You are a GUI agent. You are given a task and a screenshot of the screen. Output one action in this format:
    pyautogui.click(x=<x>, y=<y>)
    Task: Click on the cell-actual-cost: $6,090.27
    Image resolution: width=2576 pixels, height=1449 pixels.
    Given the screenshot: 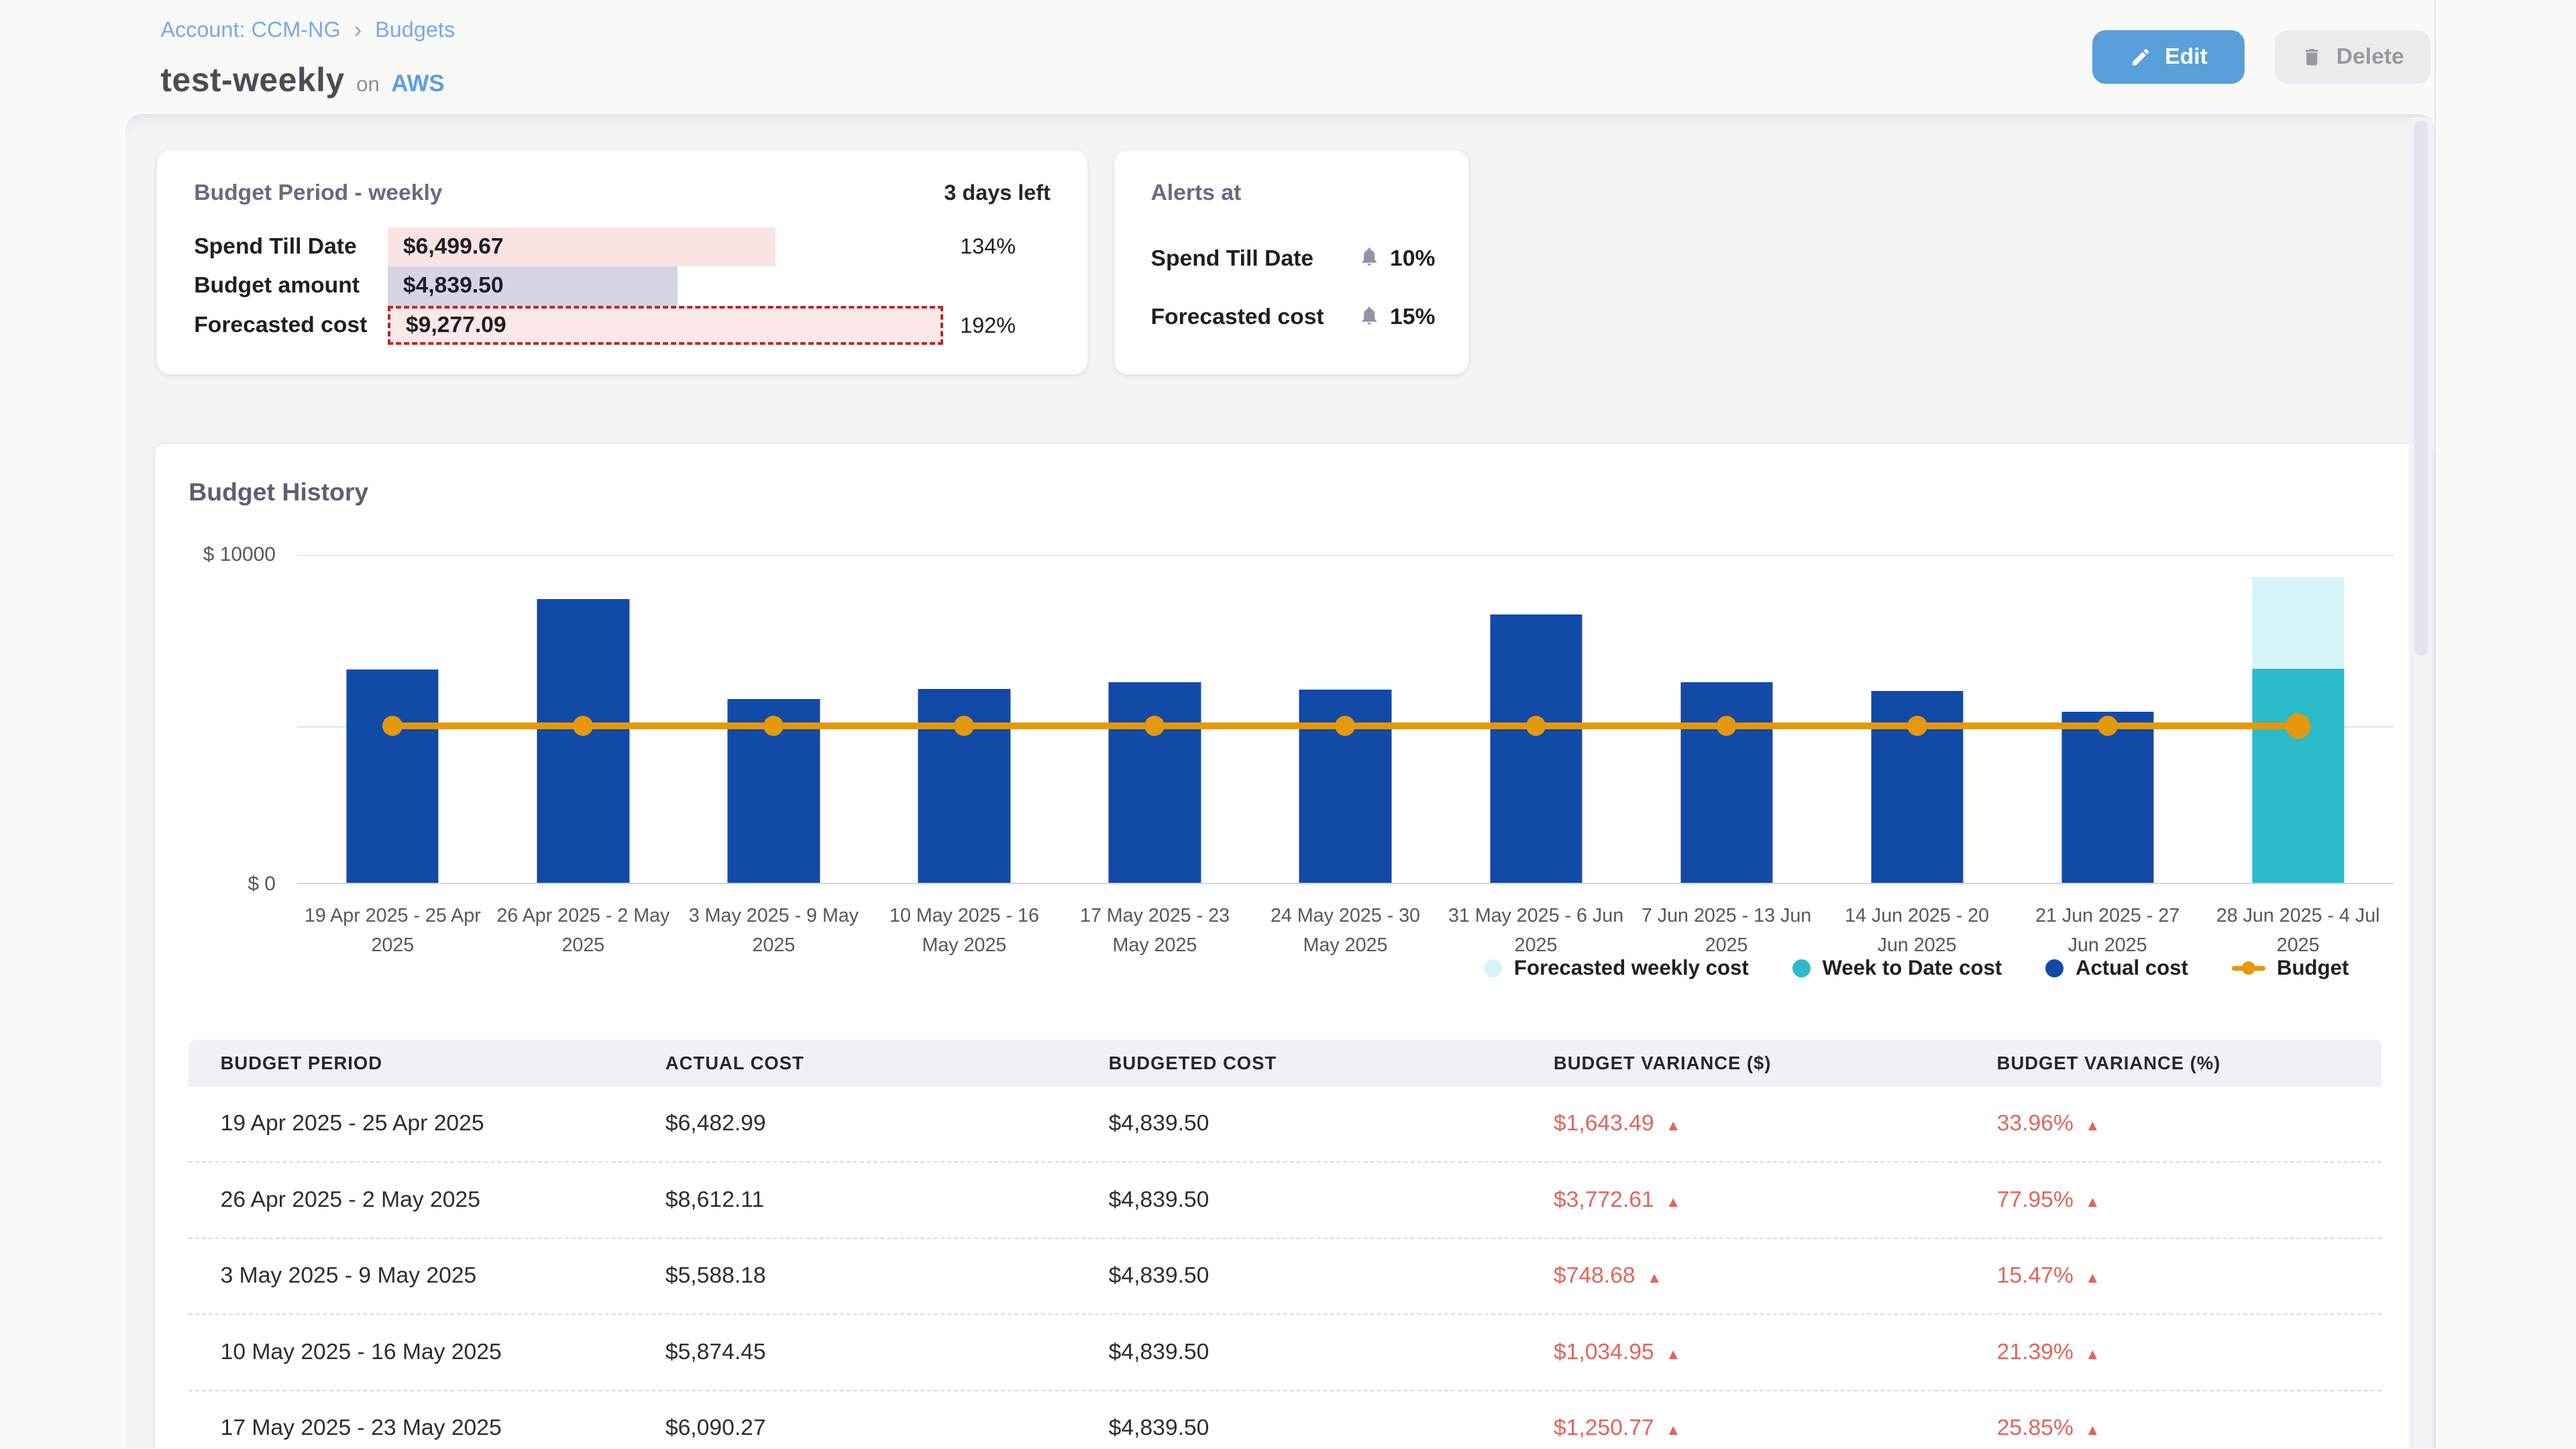 What is the action you would take?
    pyautogui.click(x=715, y=1428)
    